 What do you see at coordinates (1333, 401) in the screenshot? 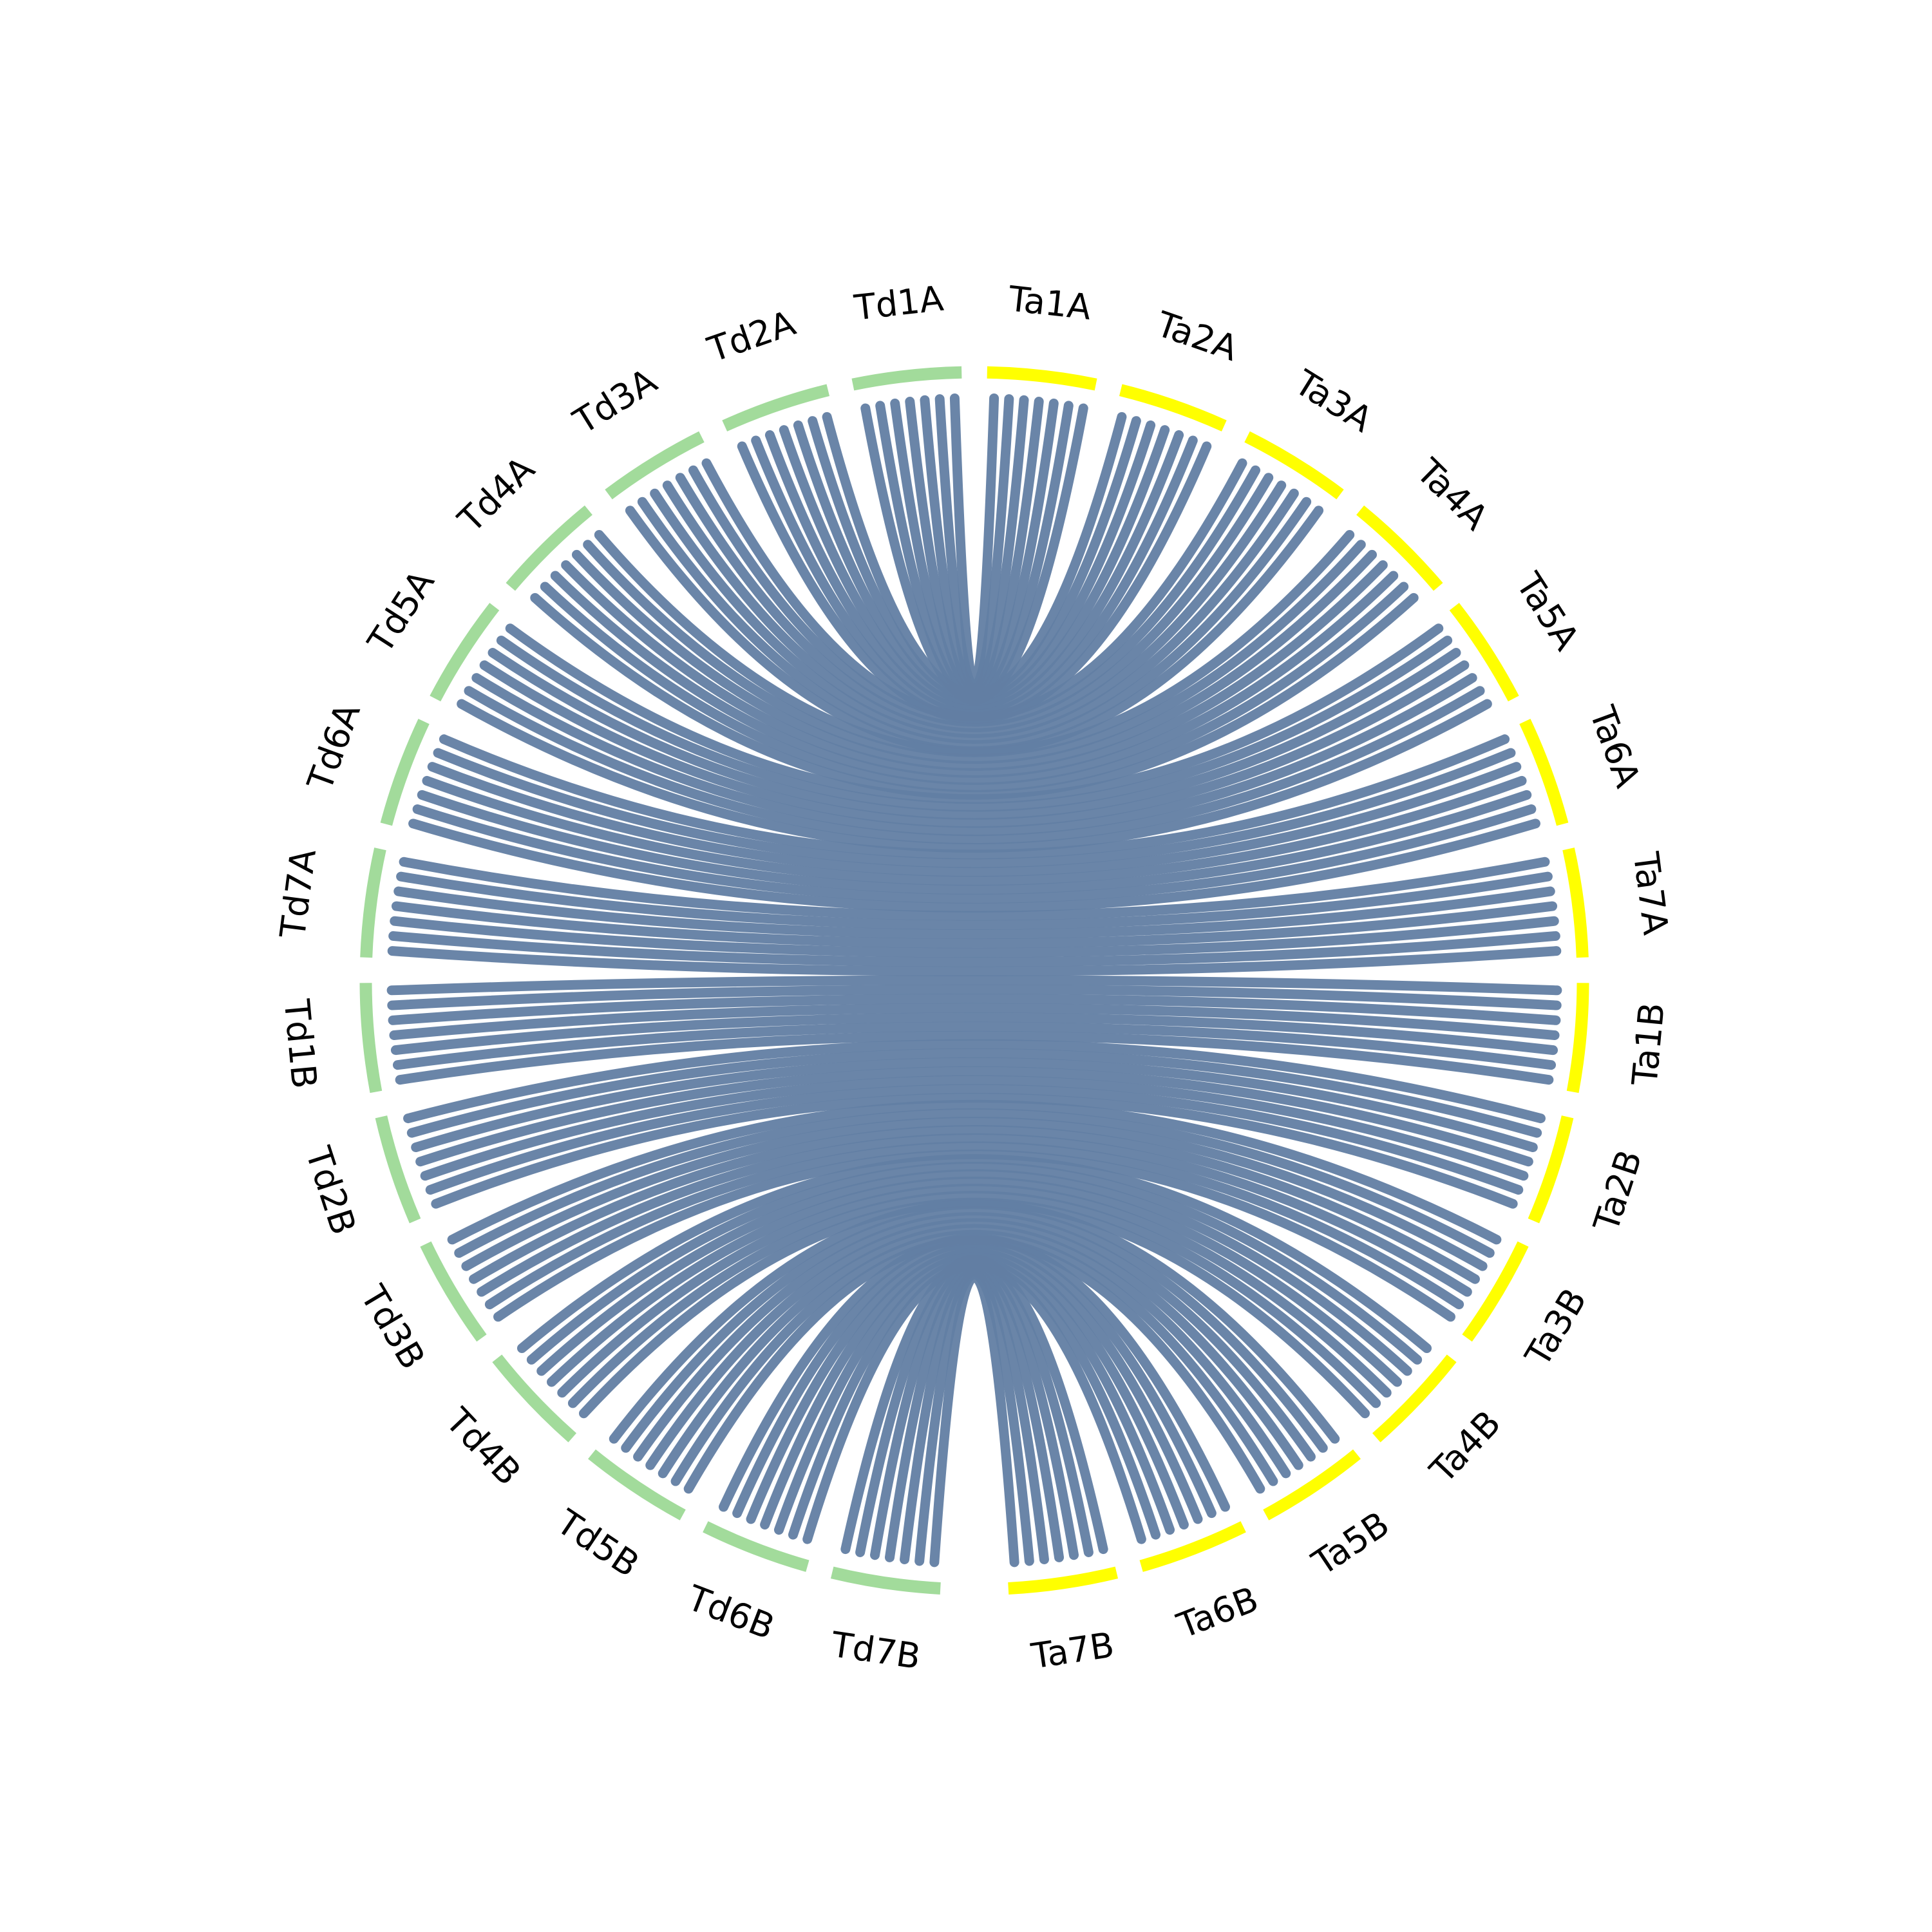
I see `chromosome-label: Ta3A` at bounding box center [1333, 401].